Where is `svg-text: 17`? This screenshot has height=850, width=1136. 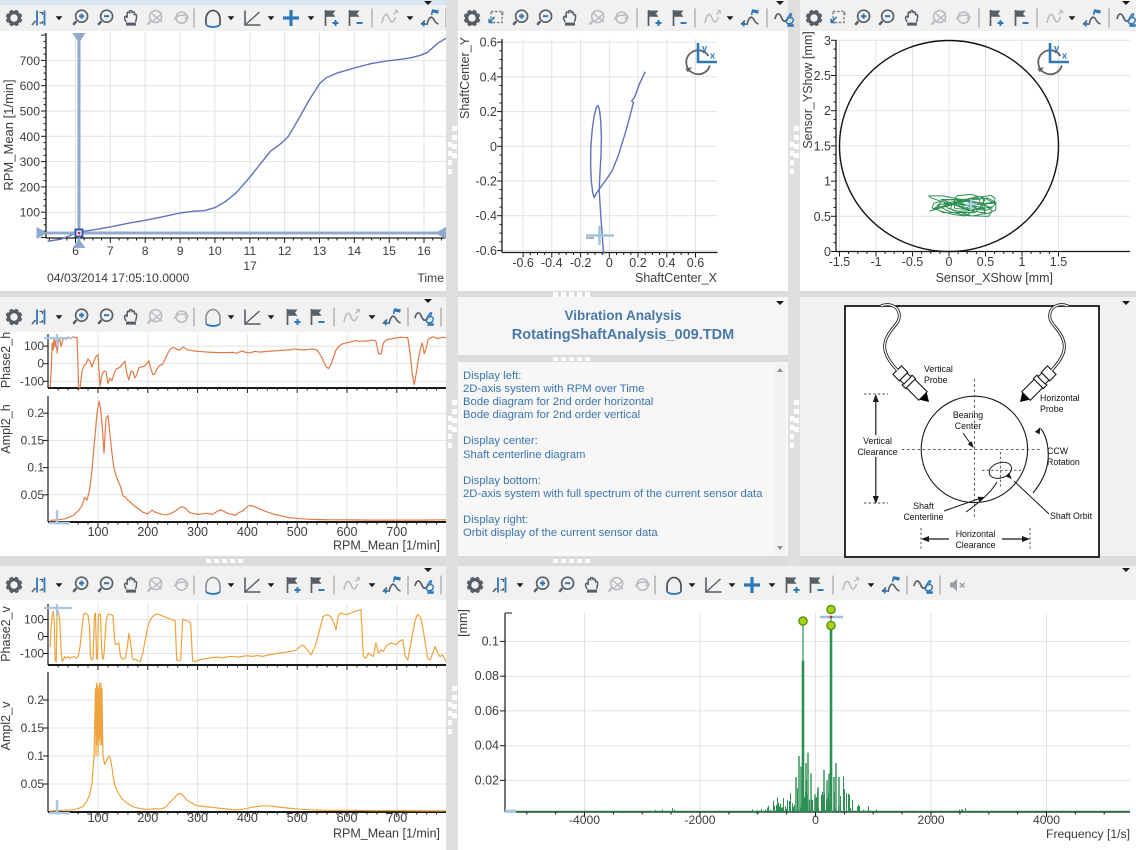
svg-text: 17 is located at coordinates (250, 266).